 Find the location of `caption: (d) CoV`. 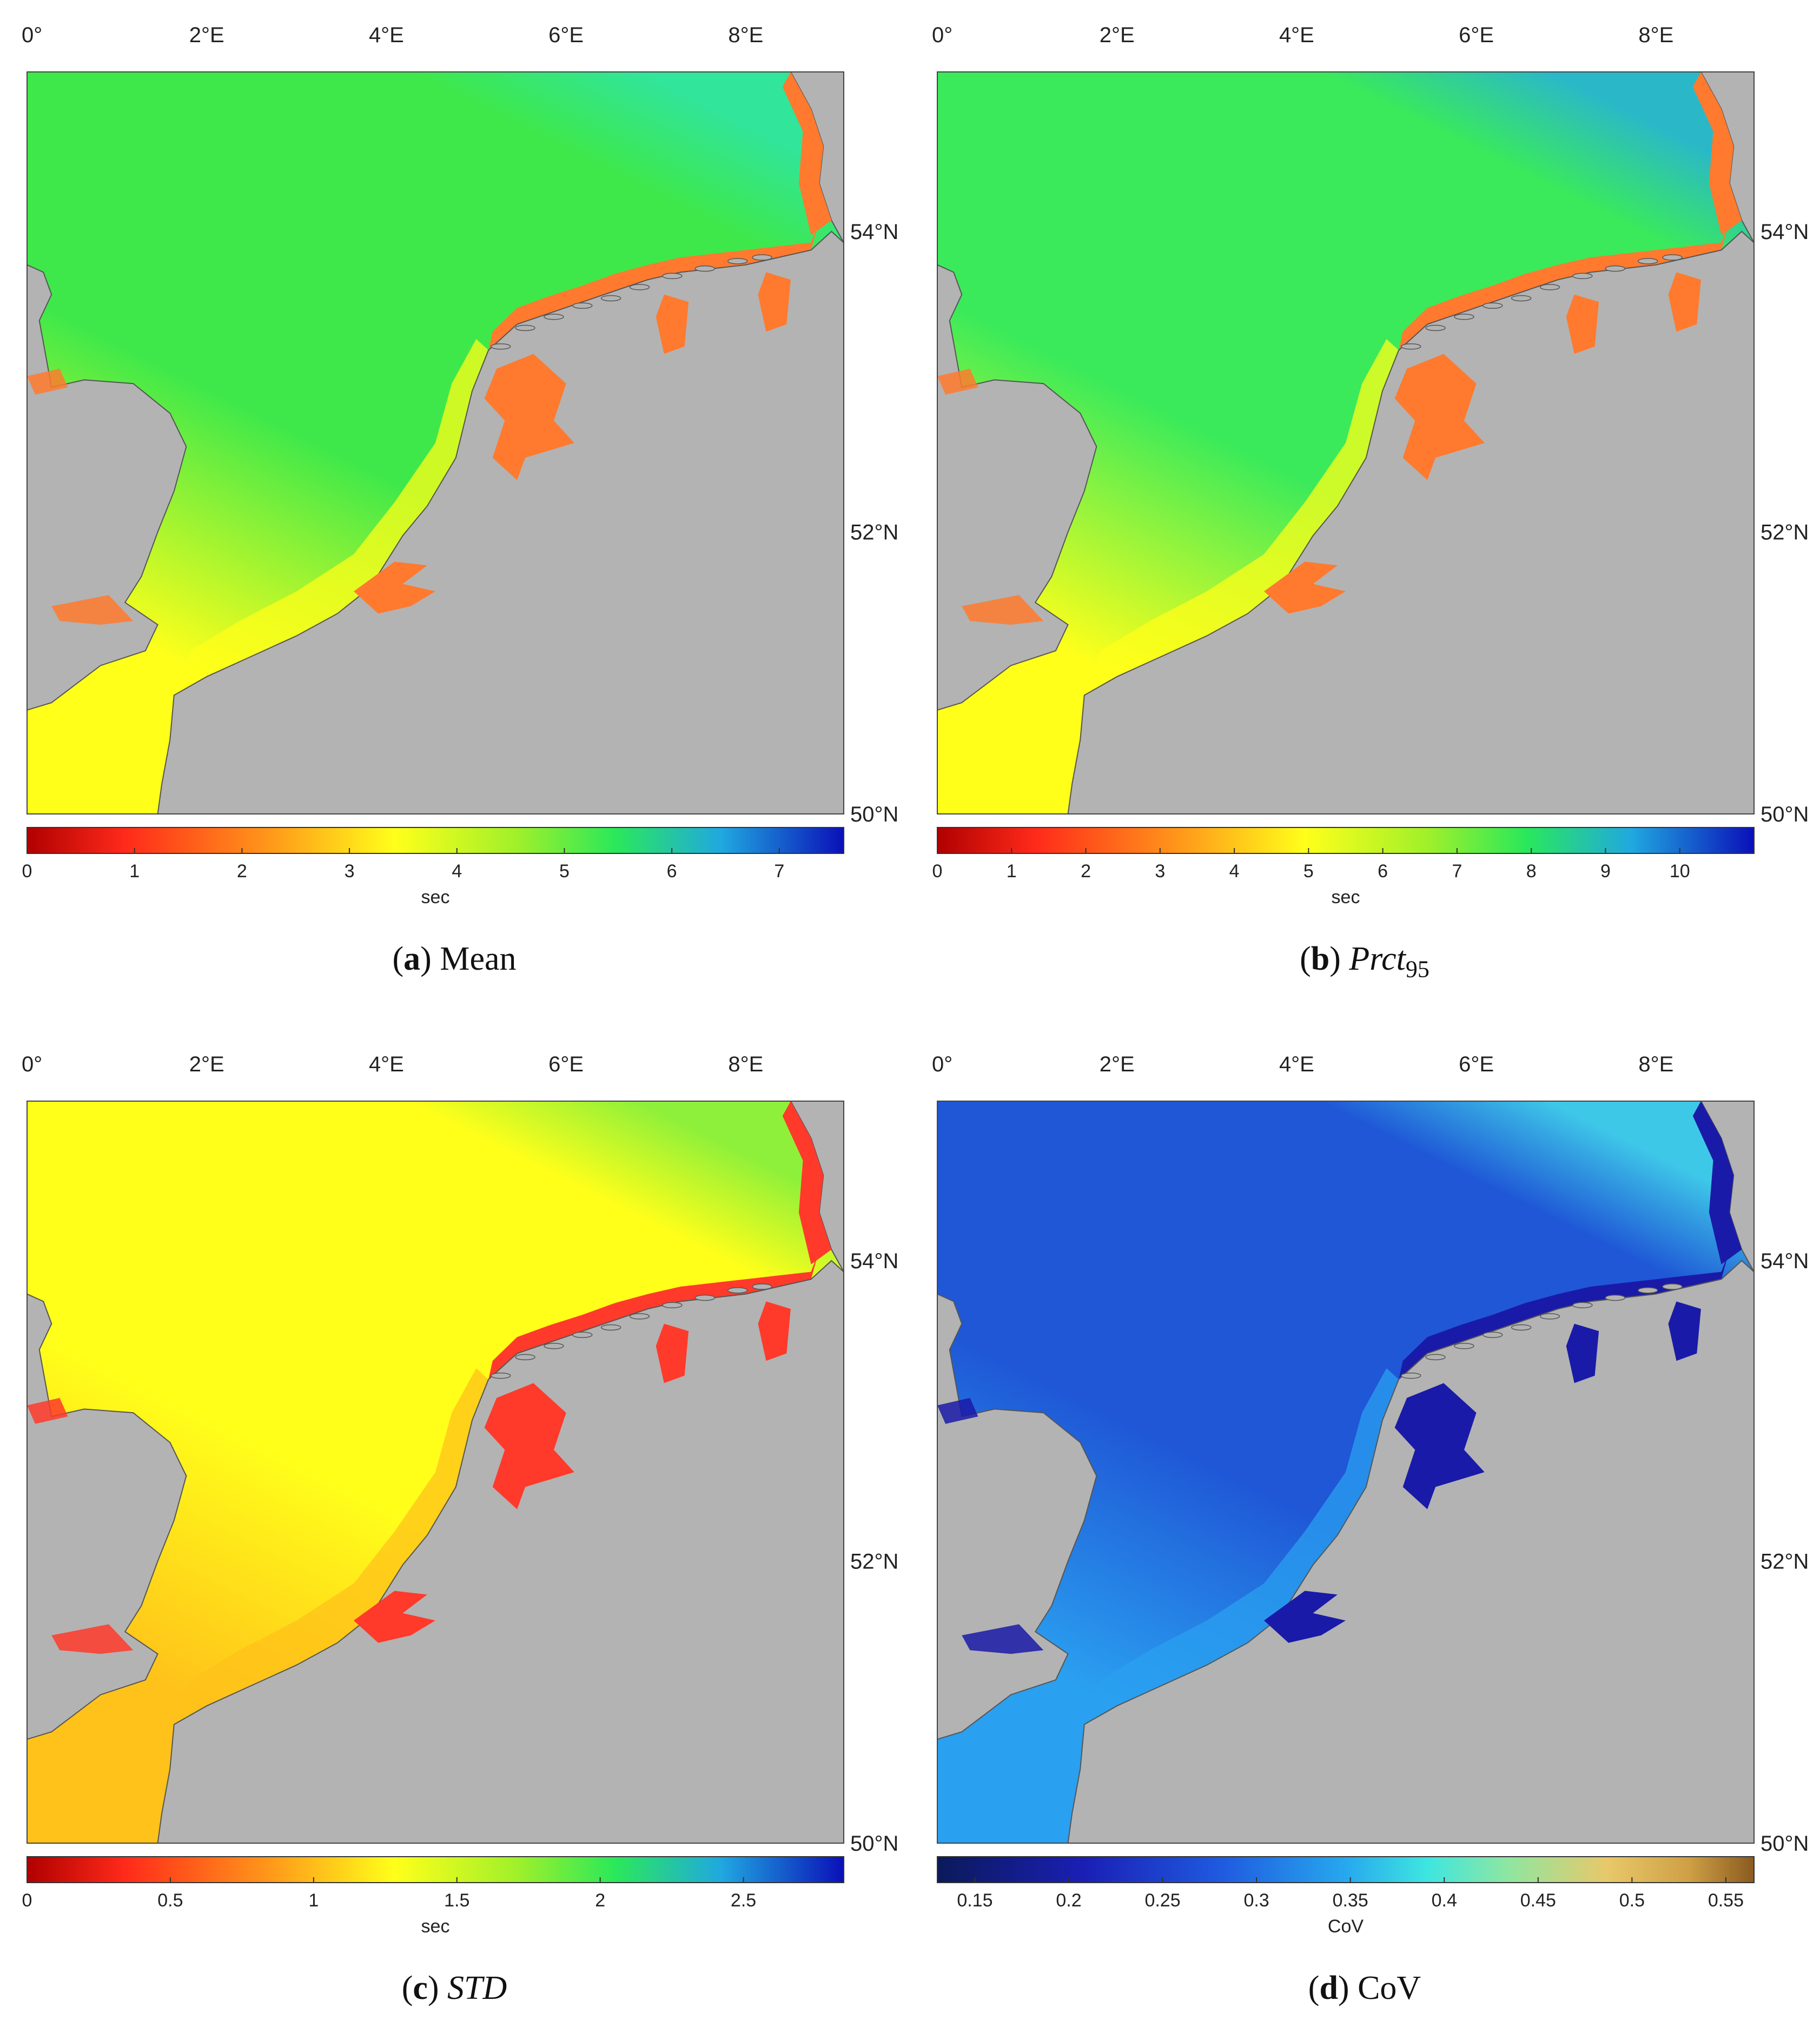

caption: (d) CoV is located at coordinates (1364, 1988).